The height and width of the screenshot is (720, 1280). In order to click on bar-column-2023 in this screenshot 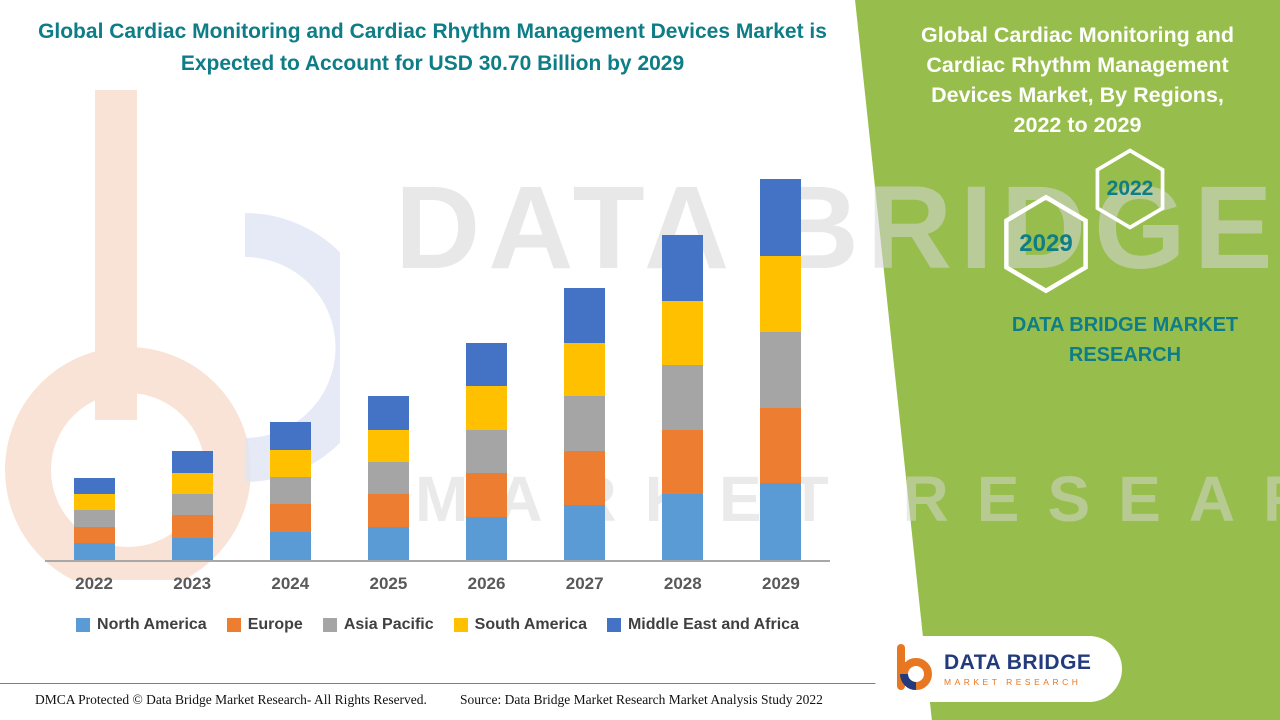, I will do `click(192, 505)`.